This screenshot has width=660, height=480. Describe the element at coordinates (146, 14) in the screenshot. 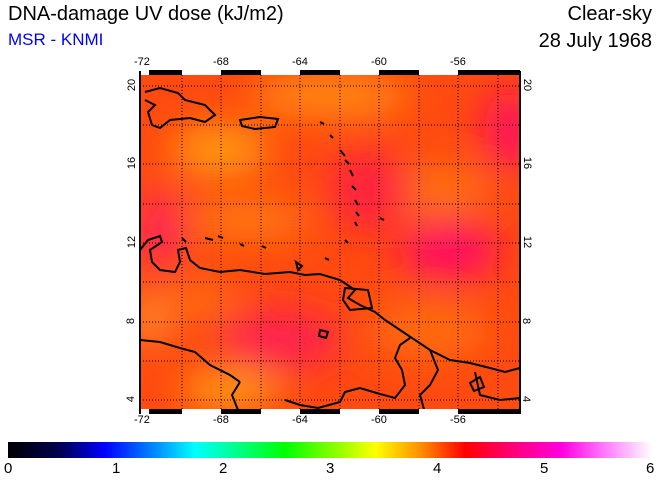

I see `figure-title: DNA-damage UV dose (kJ/m2)` at that location.